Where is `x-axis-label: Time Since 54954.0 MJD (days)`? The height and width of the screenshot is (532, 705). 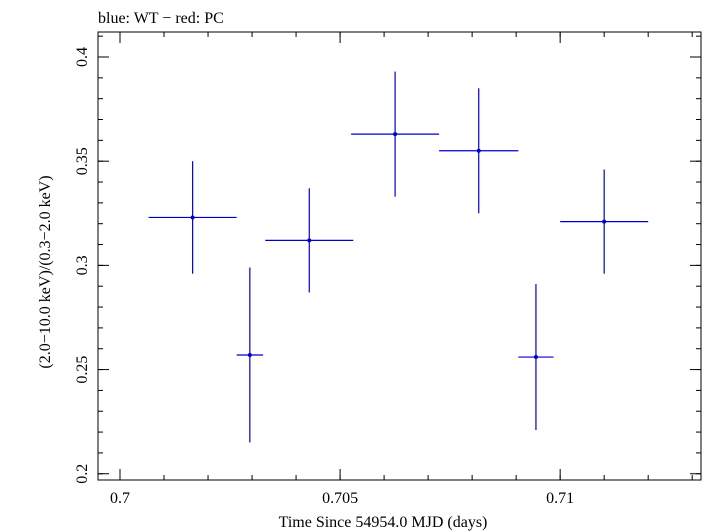 x-axis-label: Time Since 54954.0 MJD (days) is located at coordinates (383, 522).